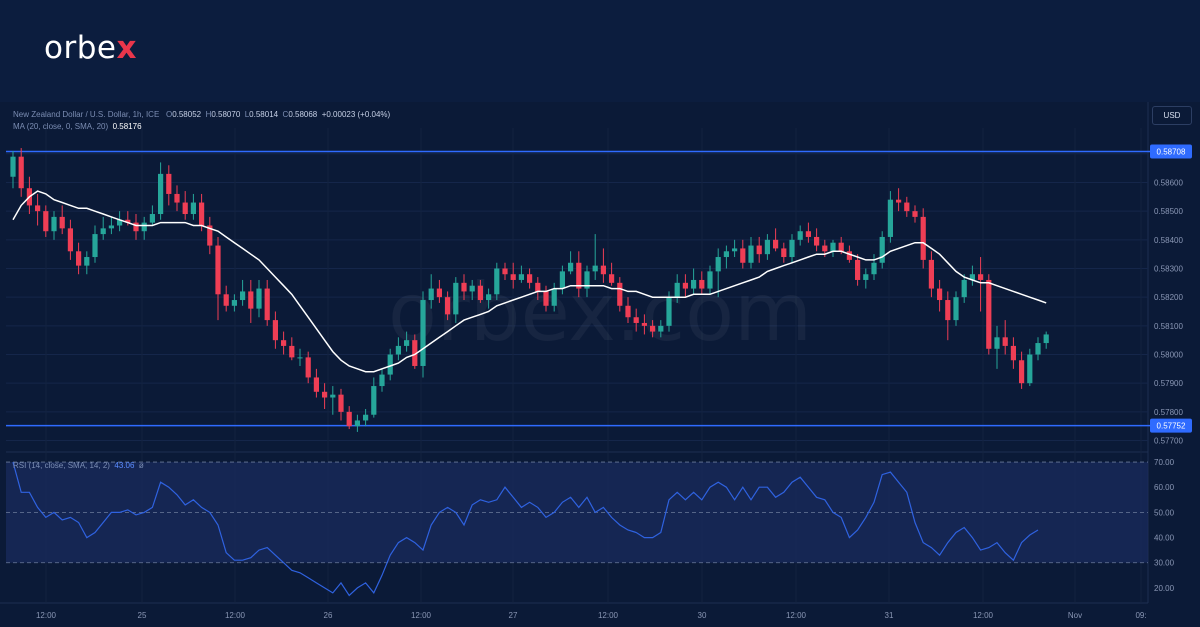 The width and height of the screenshot is (1200, 627). What do you see at coordinates (141, 465) in the screenshot?
I see `rsi-extra: ø` at bounding box center [141, 465].